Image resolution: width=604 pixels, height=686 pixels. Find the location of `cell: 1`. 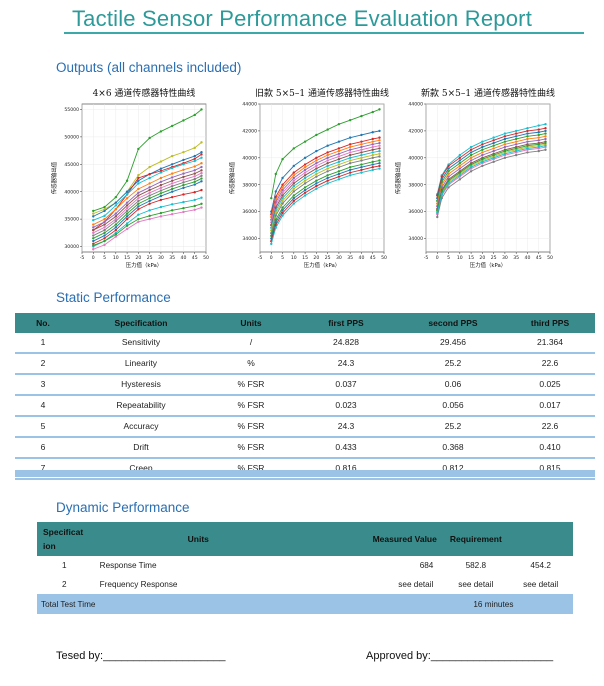

cell: 1 is located at coordinates (64, 565).